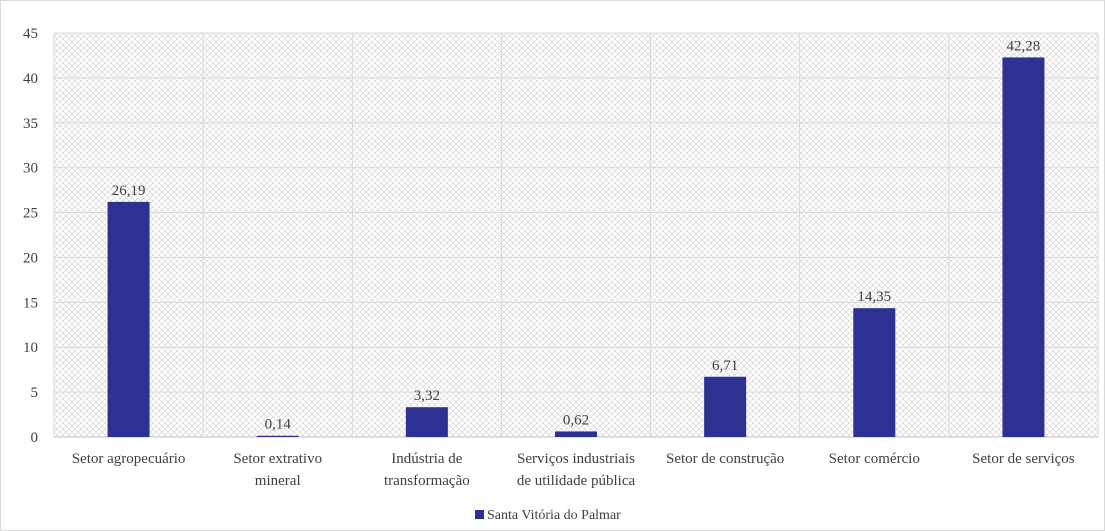 The width and height of the screenshot is (1105, 531). I want to click on category-label: Setor comércio, so click(874, 459).